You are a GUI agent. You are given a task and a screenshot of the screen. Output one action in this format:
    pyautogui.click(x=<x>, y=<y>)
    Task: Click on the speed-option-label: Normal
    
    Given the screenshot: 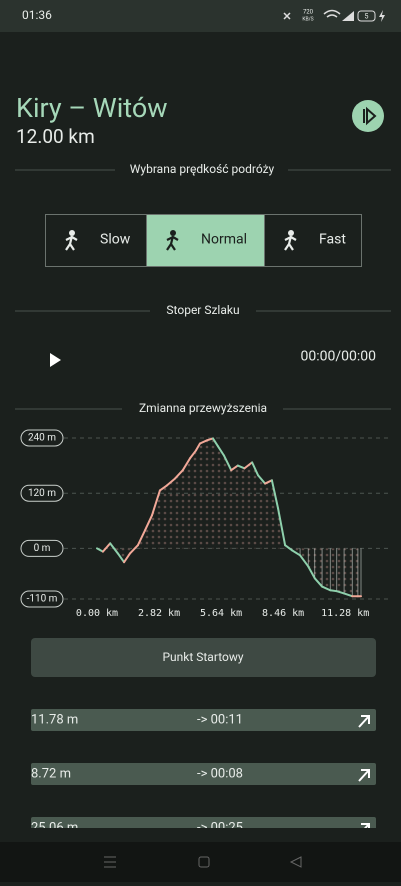 What is the action you would take?
    pyautogui.click(x=224, y=240)
    